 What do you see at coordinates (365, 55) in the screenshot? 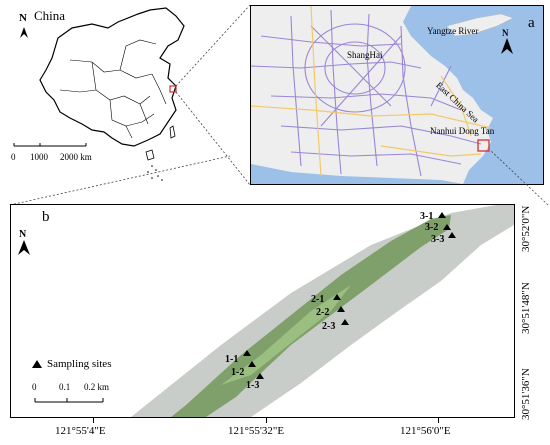
I see `city-label: ShangHai` at bounding box center [365, 55].